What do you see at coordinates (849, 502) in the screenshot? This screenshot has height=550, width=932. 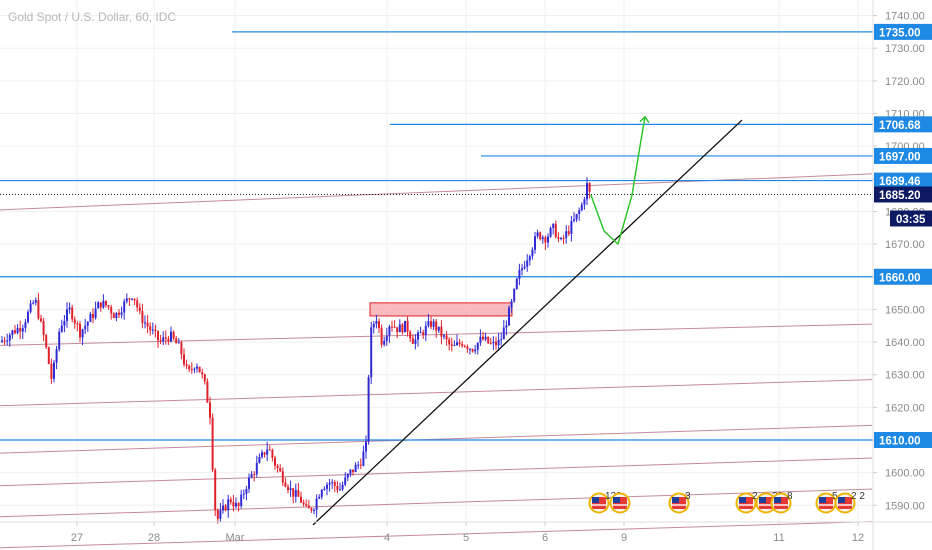 I see `event-marker: 2 2` at bounding box center [849, 502].